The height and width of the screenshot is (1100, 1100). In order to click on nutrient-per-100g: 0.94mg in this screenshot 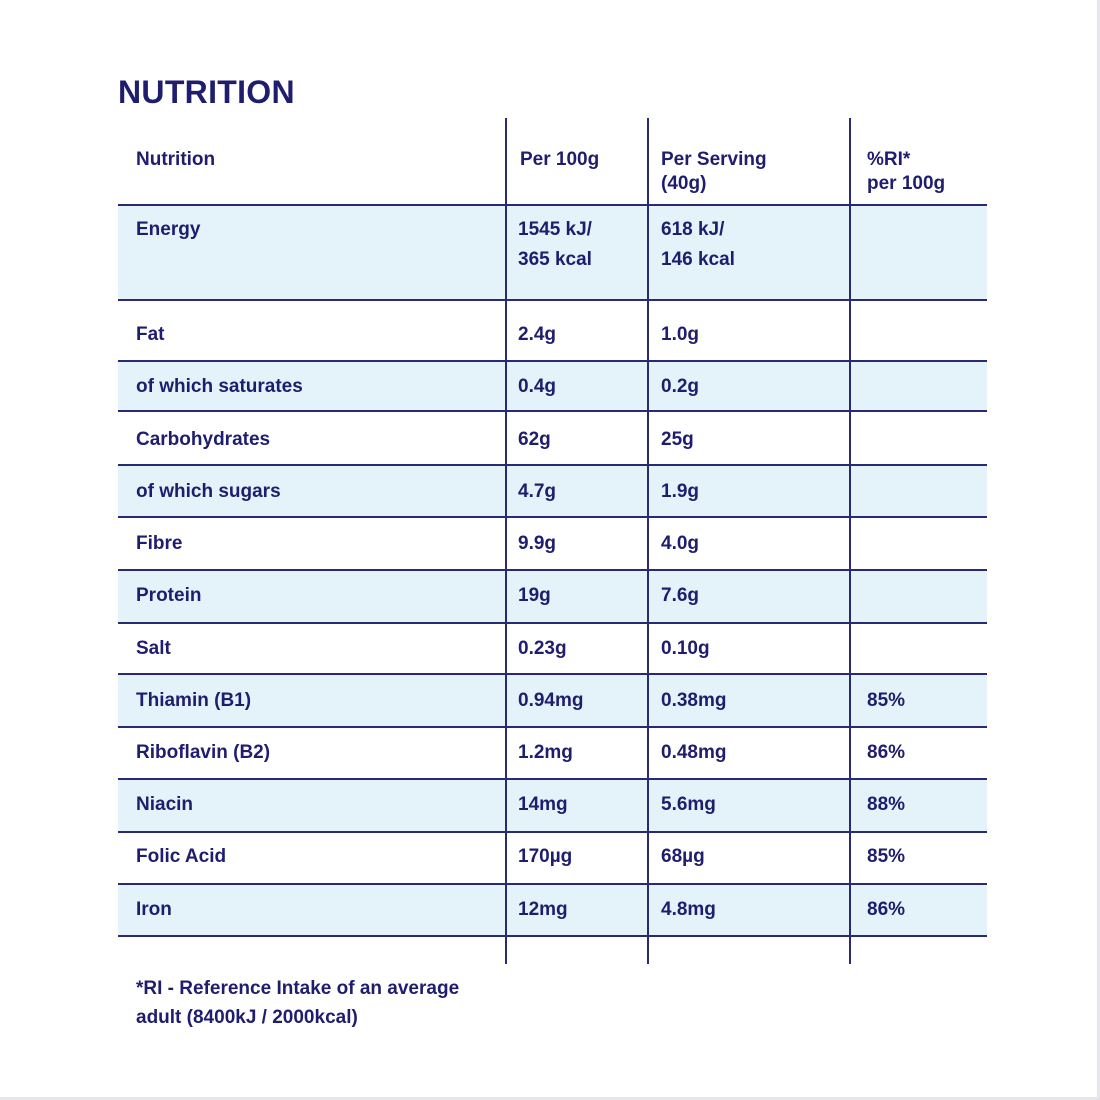, I will do `click(551, 700)`.